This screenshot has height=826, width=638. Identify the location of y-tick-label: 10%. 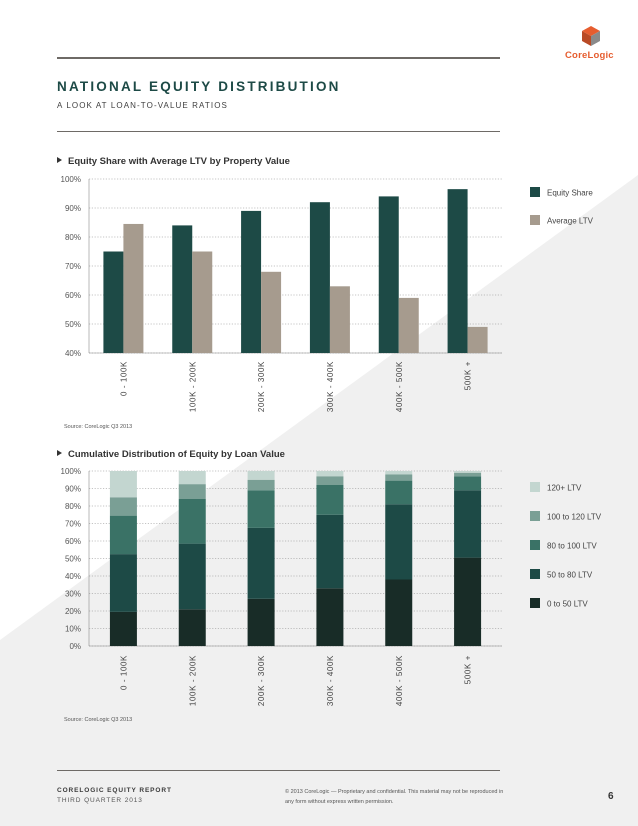
(73, 629).